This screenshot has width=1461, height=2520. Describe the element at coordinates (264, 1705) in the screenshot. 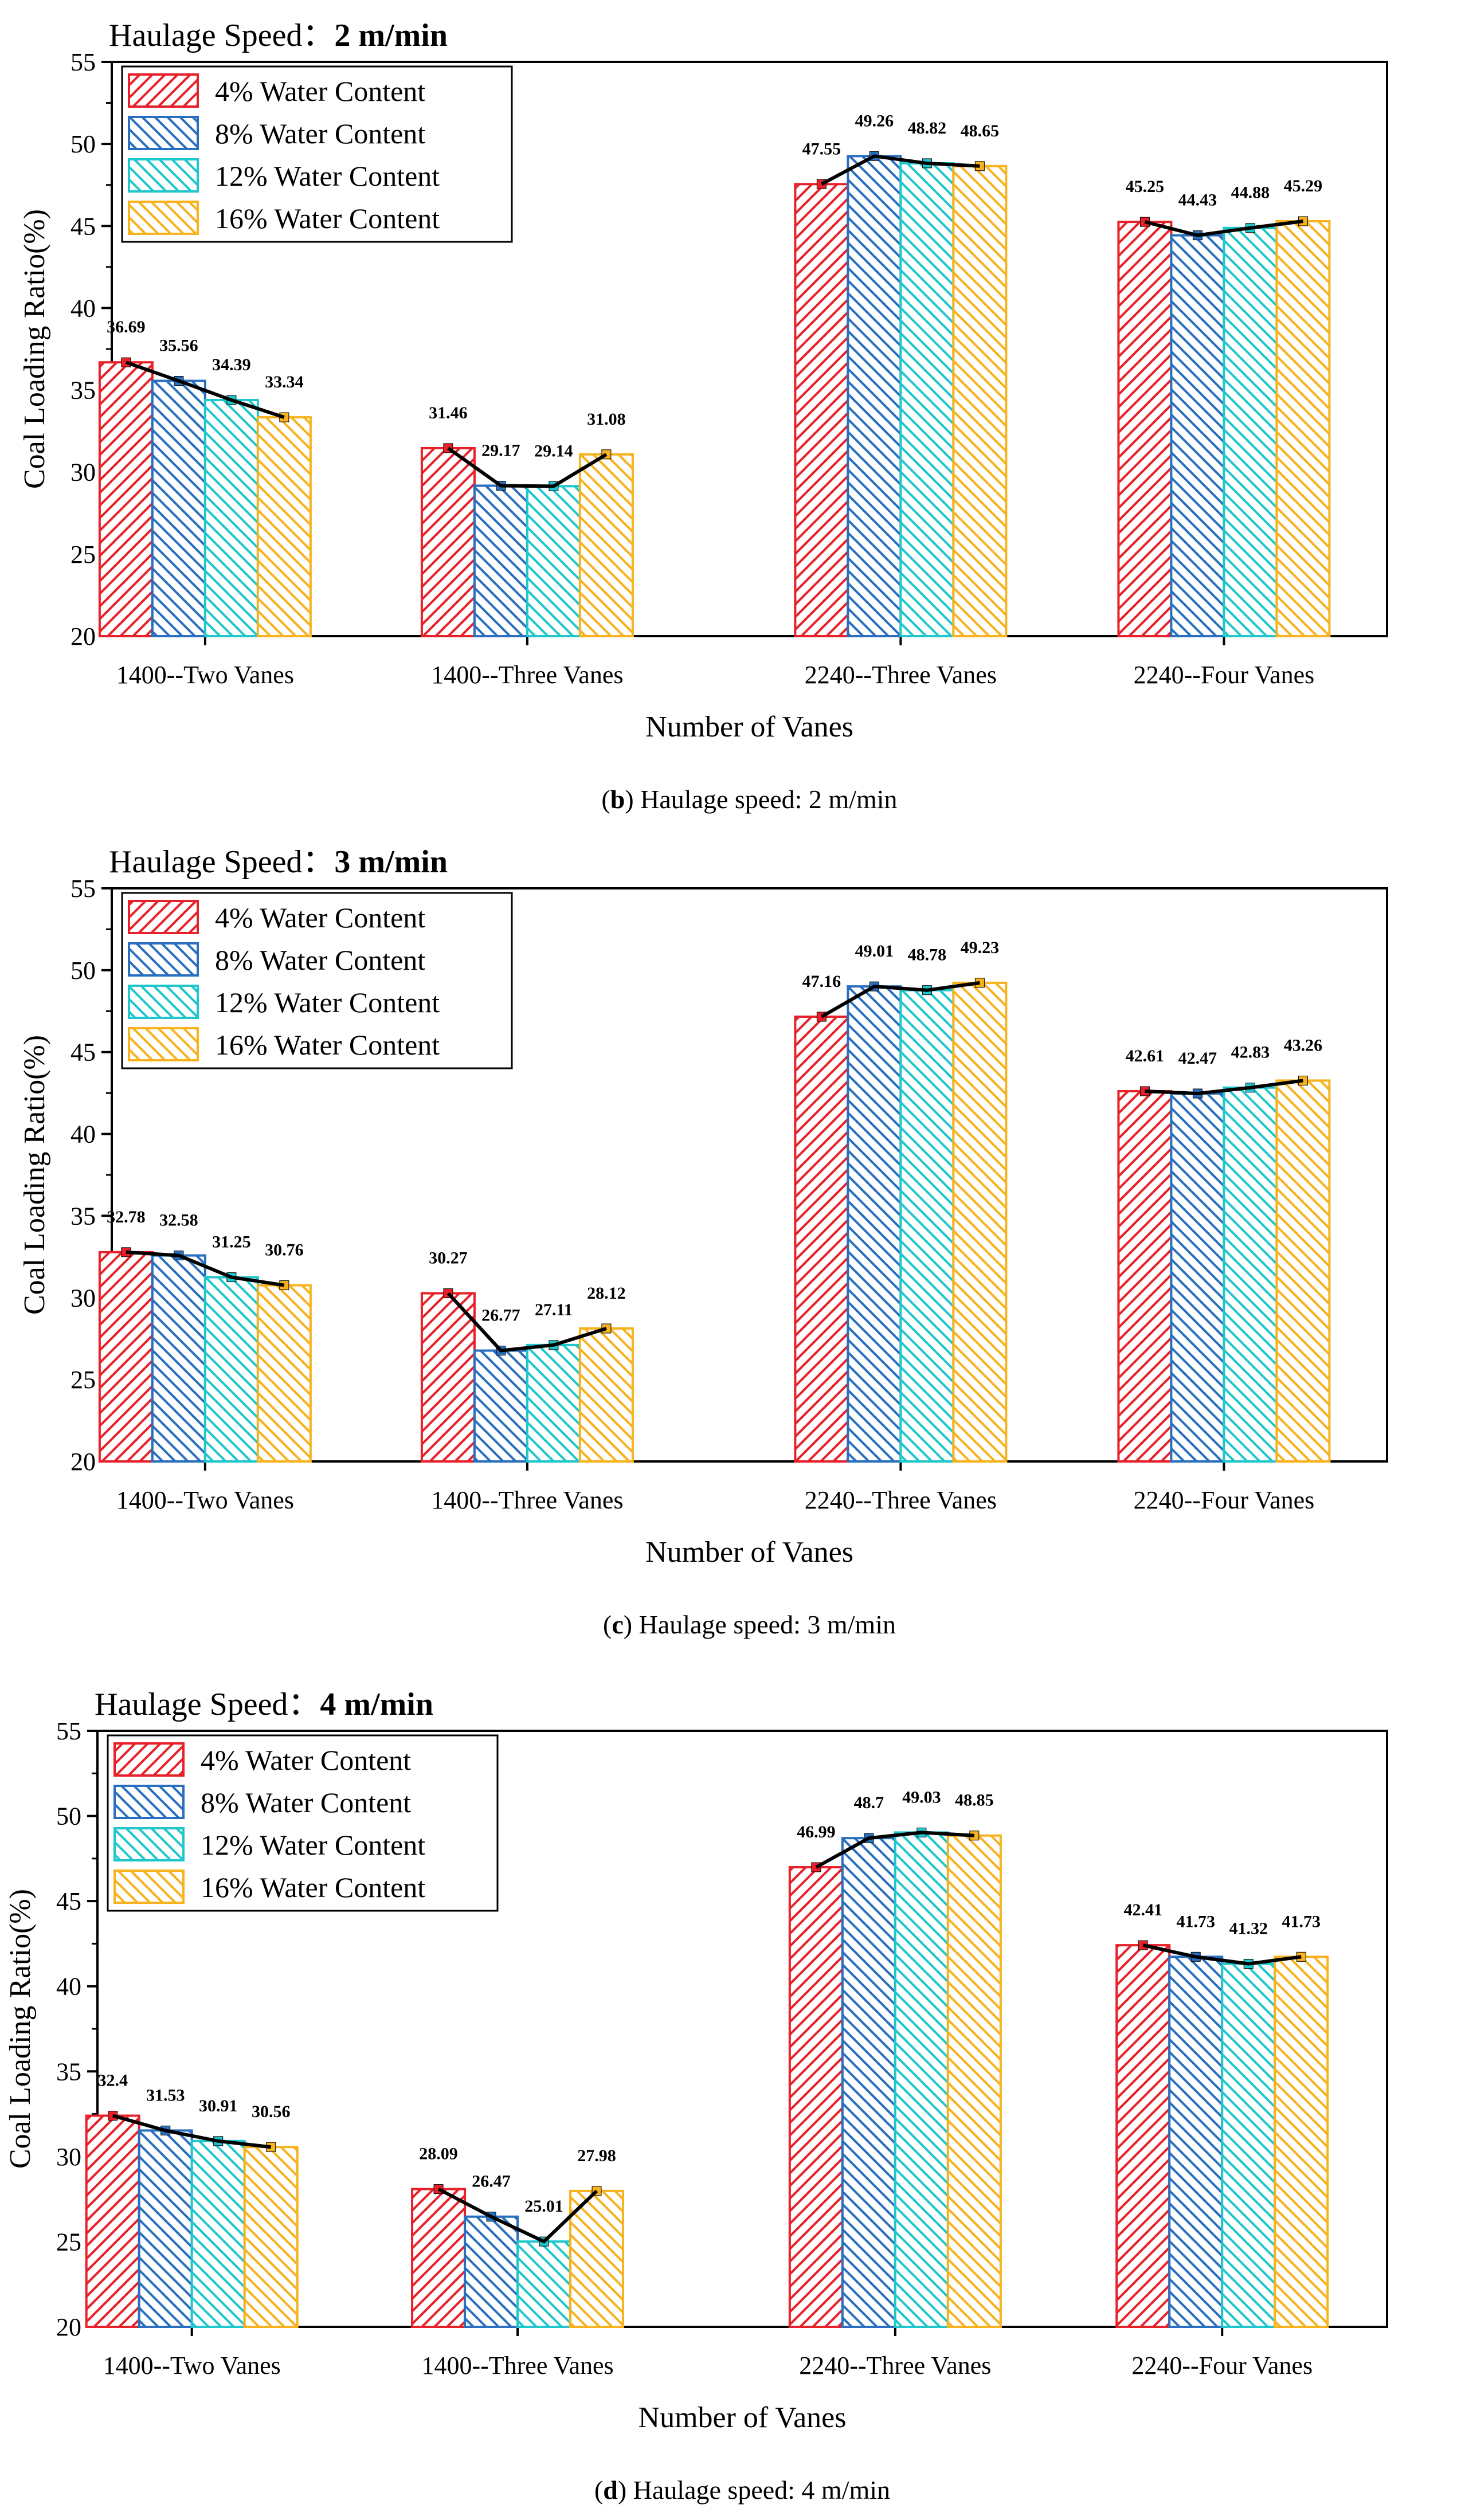

I see `chart-heading: Haulage Speed：4 m/min` at that location.